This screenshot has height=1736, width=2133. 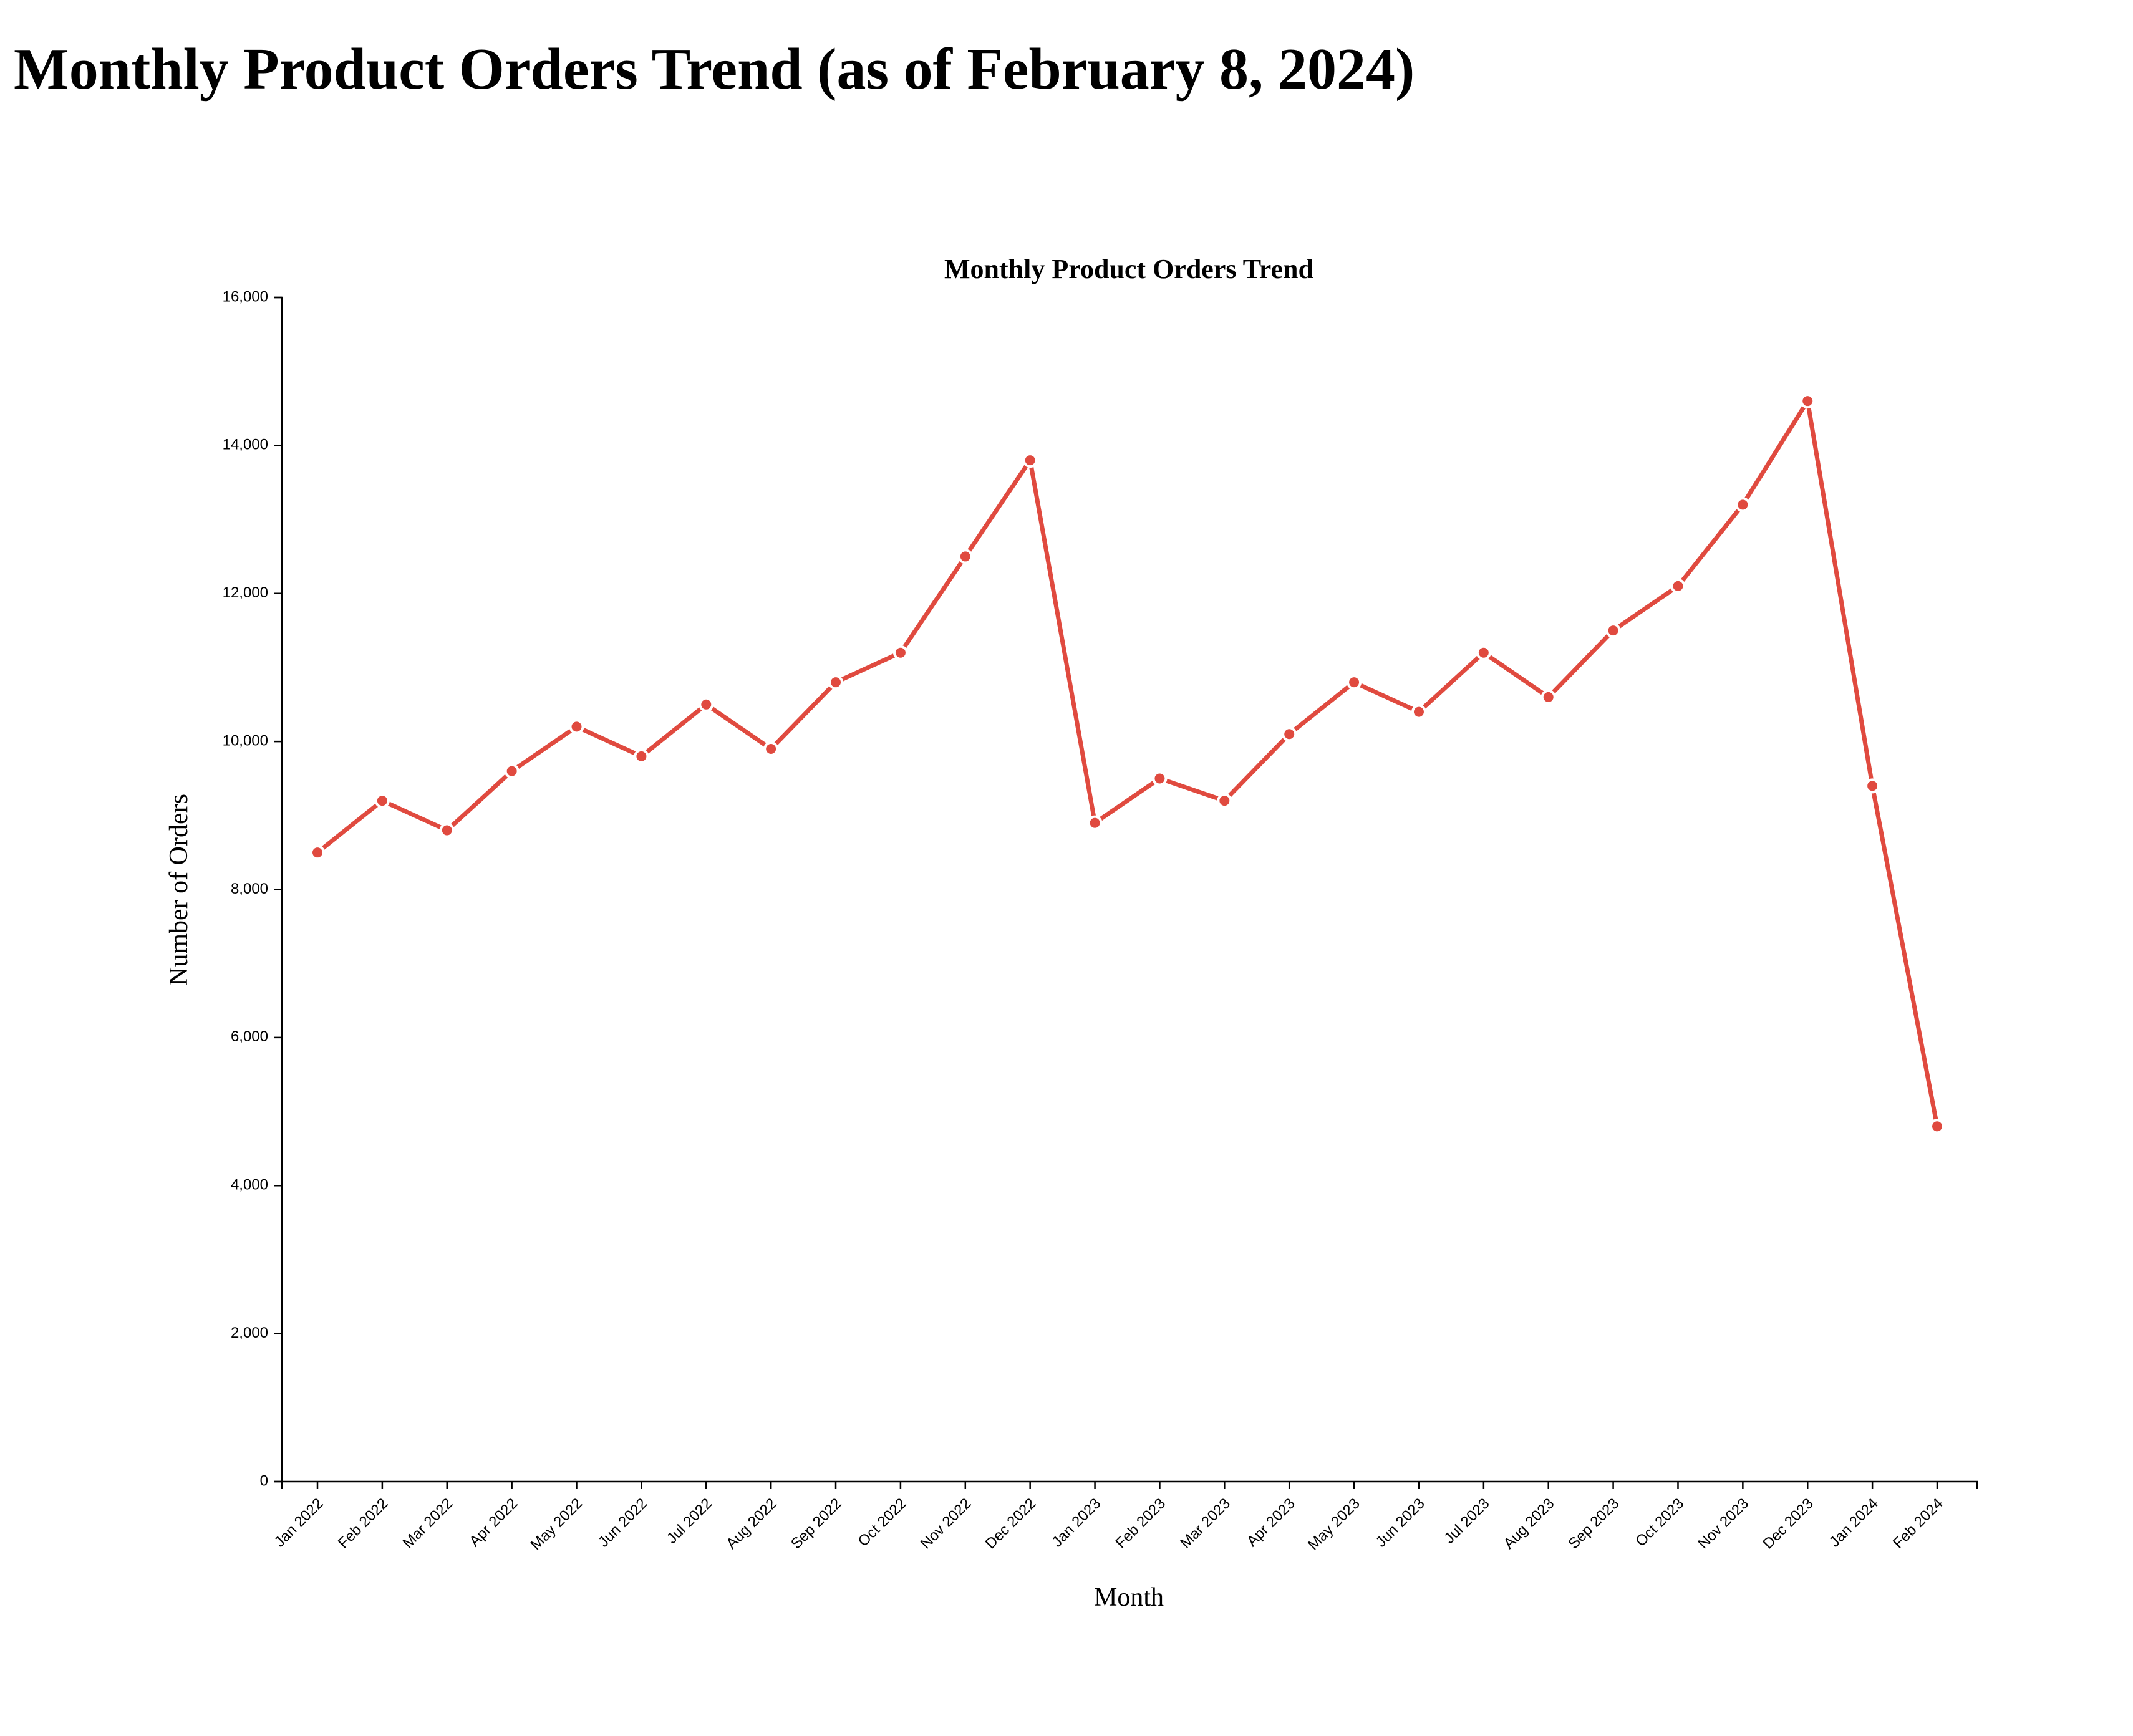 What do you see at coordinates (1401, 1523) in the screenshot?
I see `x-tick-label: Jun 2023` at bounding box center [1401, 1523].